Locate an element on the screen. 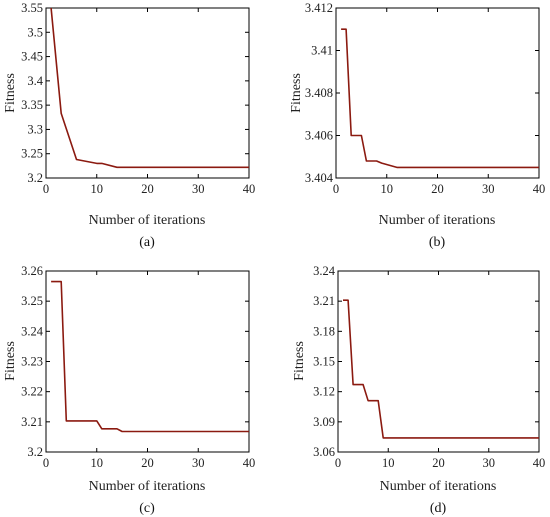 This screenshot has height=517, width=550. y-tick-label: 3.41 is located at coordinates (322, 51).